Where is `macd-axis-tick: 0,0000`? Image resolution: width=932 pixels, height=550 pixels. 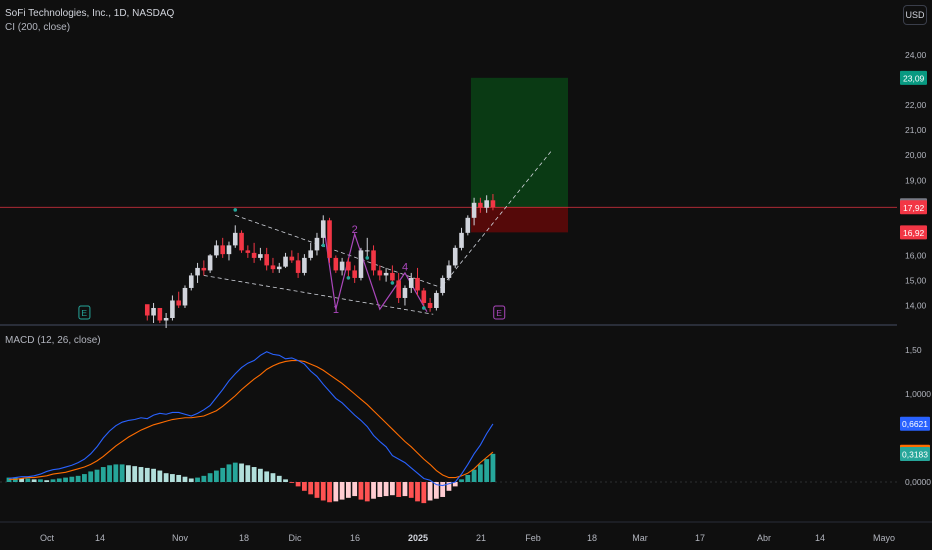 macd-axis-tick: 0,0000 is located at coordinates (918, 482).